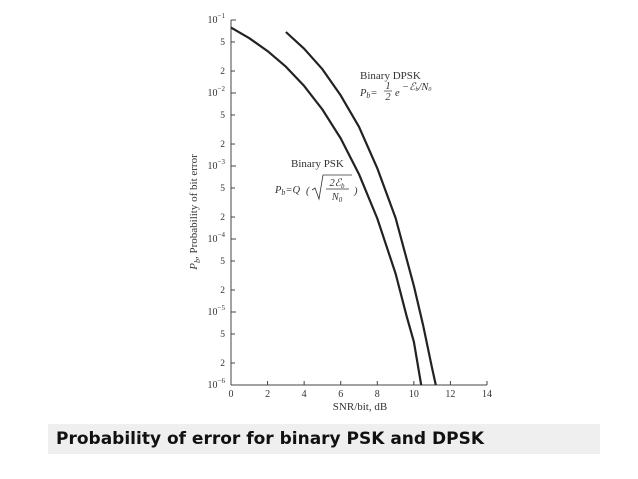 This screenshot has width=638, height=479. Describe the element at coordinates (231, 394) in the screenshot. I see `x-tick-label: 0` at that location.